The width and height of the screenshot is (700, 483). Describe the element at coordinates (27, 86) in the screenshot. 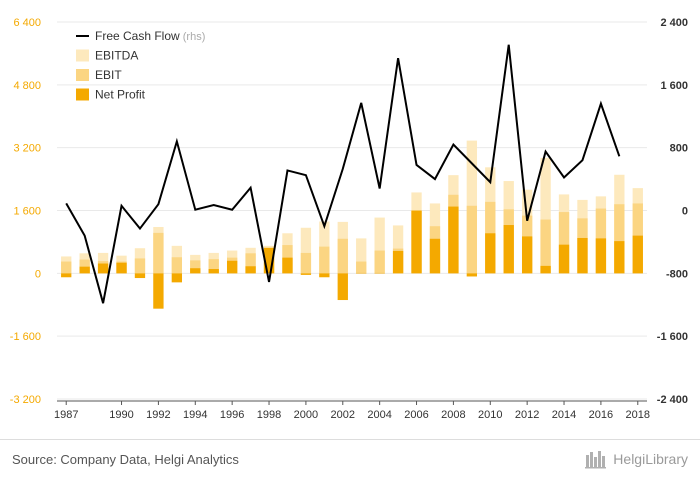

I see `y-left-tick-label: 4 800` at that location.